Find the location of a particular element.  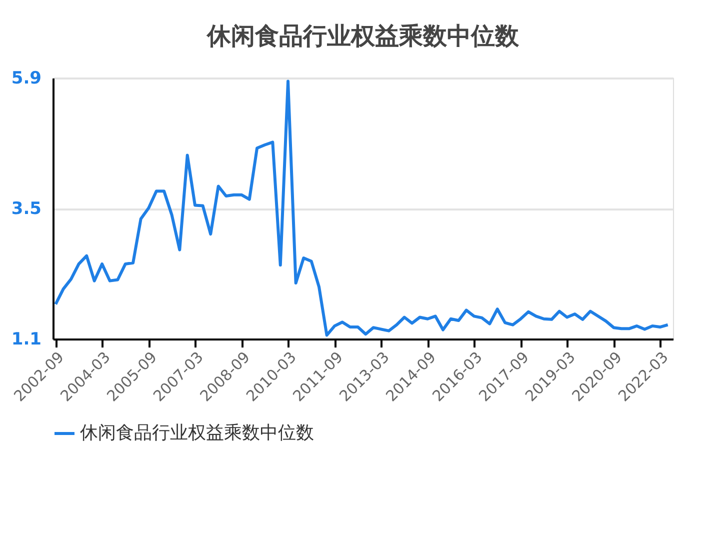

chart-title: 休闲食品行业权益乘数中位数 is located at coordinates (363, 36).